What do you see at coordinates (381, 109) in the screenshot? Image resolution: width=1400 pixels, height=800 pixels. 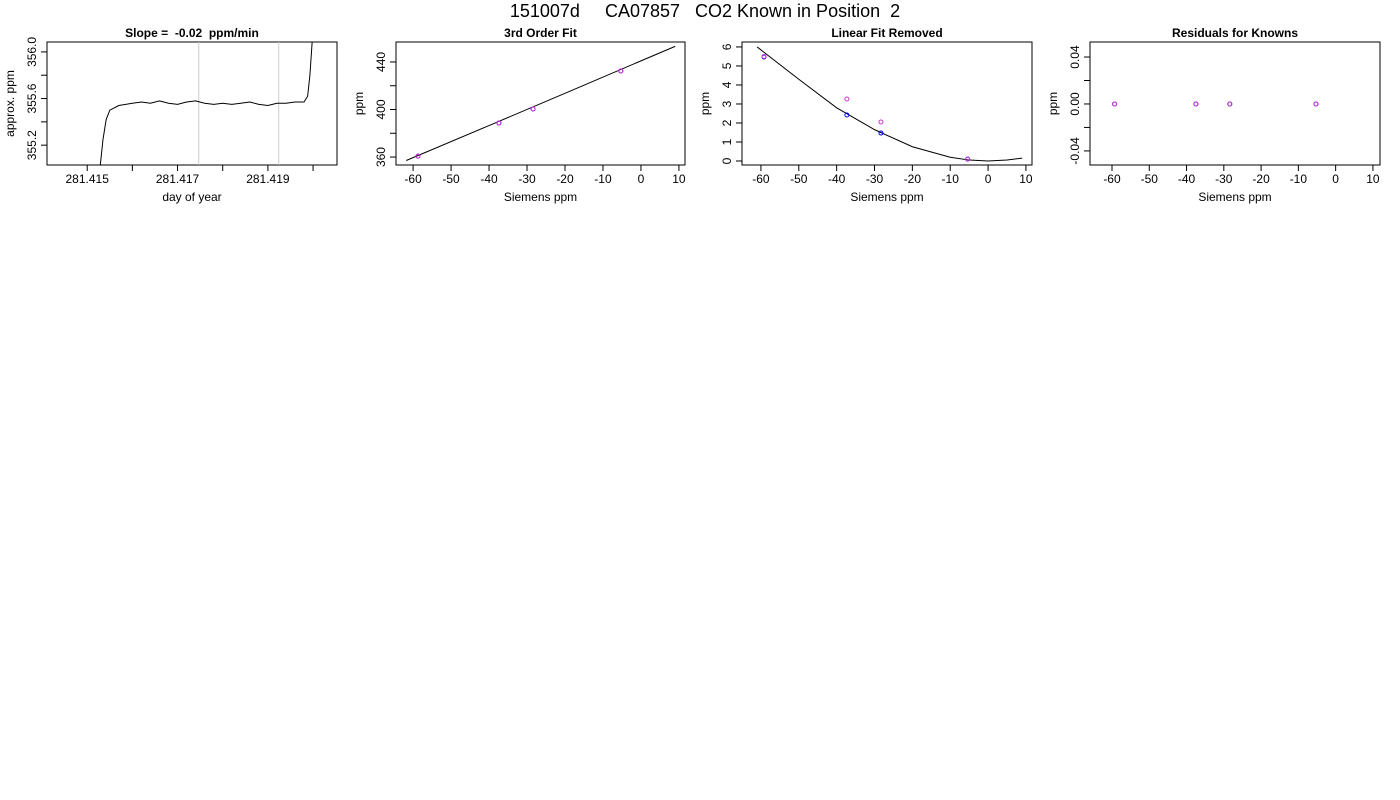 I see `y-tick-label: 400` at bounding box center [381, 109].